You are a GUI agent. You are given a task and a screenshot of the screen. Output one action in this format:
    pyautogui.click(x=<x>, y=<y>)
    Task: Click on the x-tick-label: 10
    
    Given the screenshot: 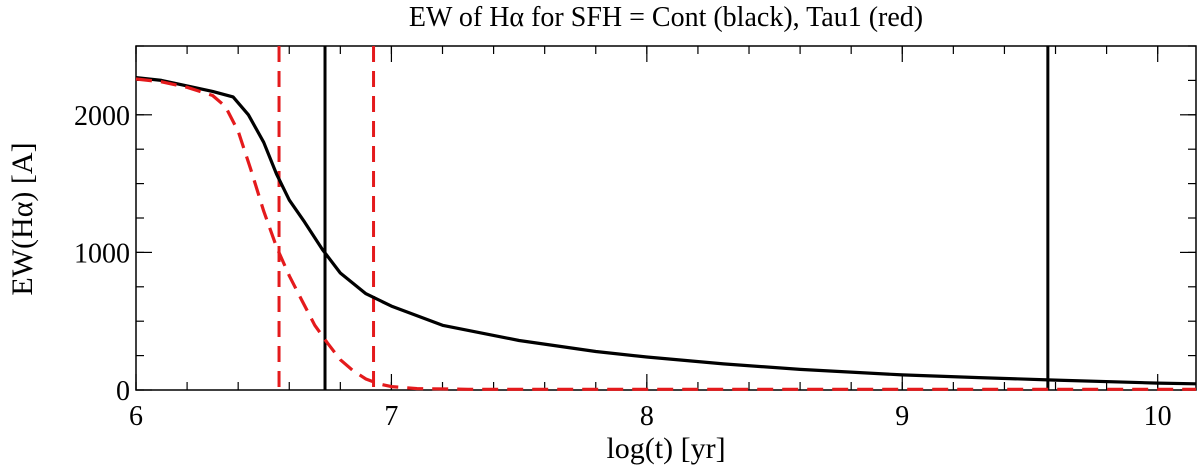 What is the action you would take?
    pyautogui.click(x=1158, y=416)
    